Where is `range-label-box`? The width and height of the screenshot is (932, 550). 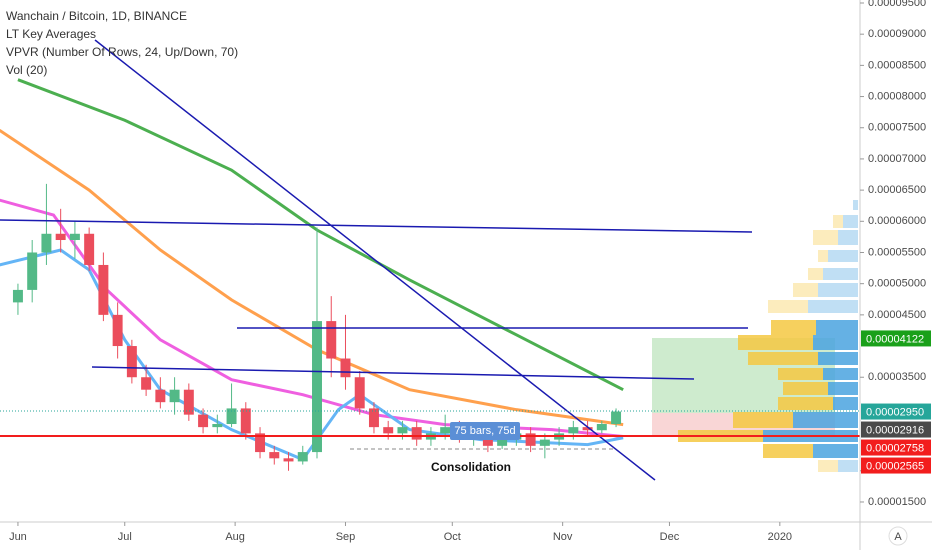
range-label-box is located at coordinates (485, 431).